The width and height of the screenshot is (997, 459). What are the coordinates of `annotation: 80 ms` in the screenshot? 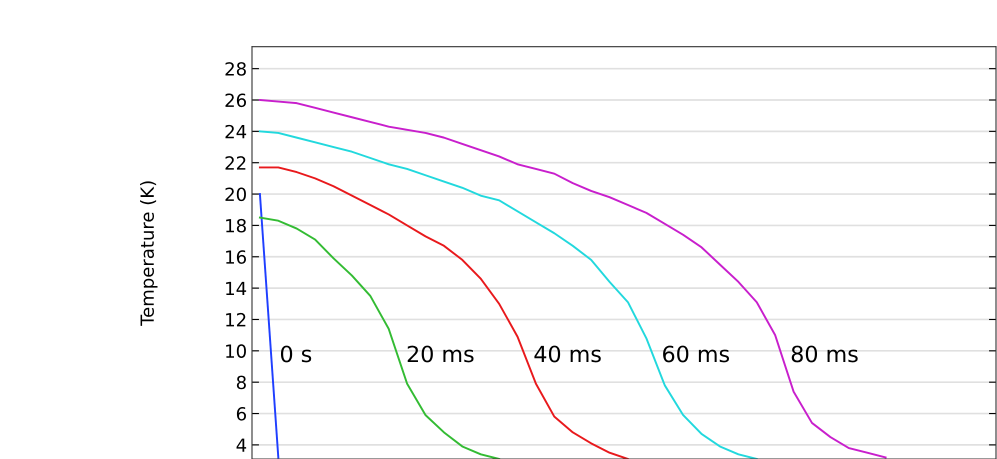 It's located at (825, 354).